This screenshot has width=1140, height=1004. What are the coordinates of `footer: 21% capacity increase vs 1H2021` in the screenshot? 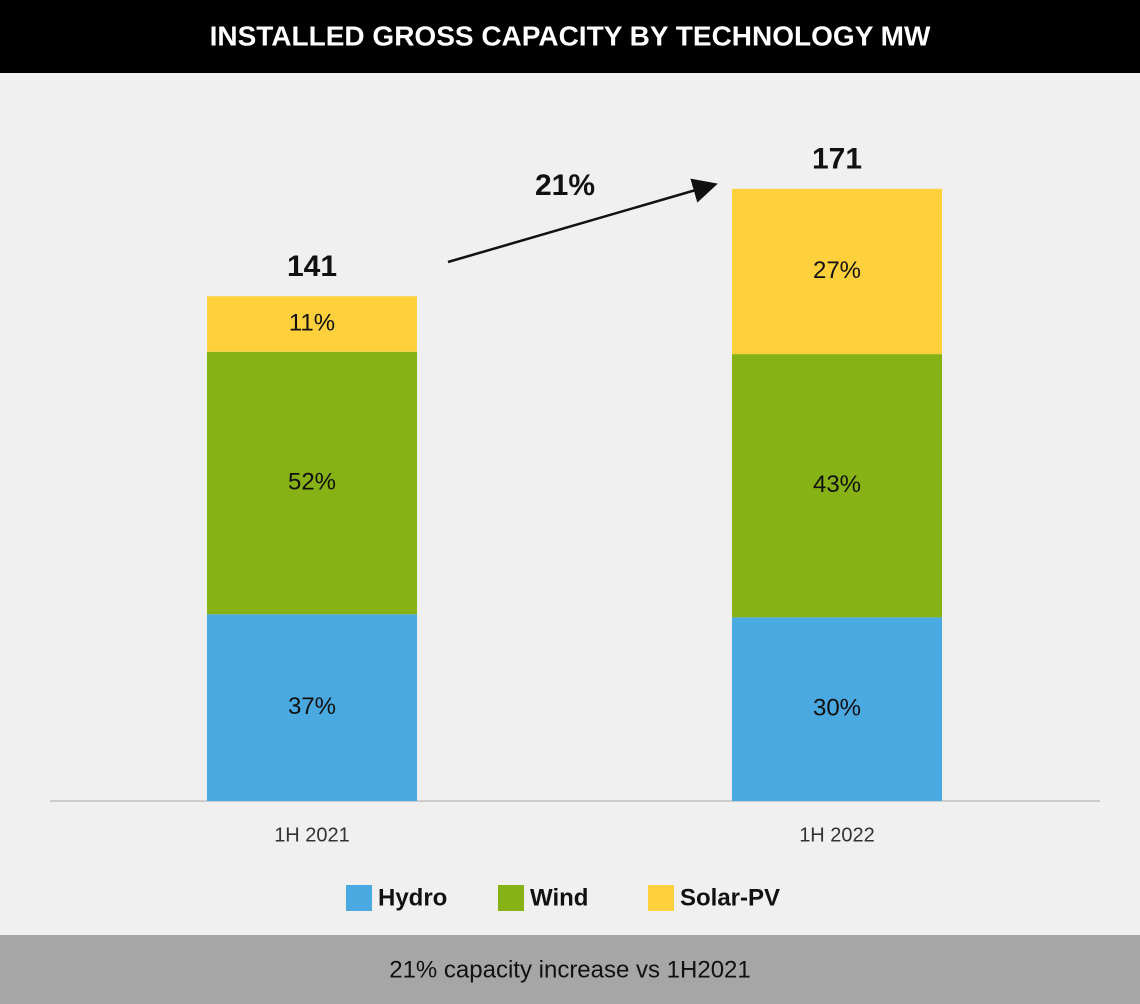 It's located at (570, 969).